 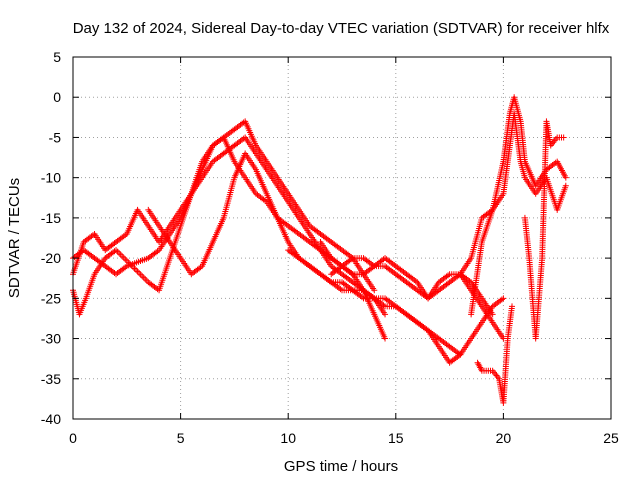 What do you see at coordinates (396, 438) in the screenshot?
I see `x-tick-label: 15` at bounding box center [396, 438].